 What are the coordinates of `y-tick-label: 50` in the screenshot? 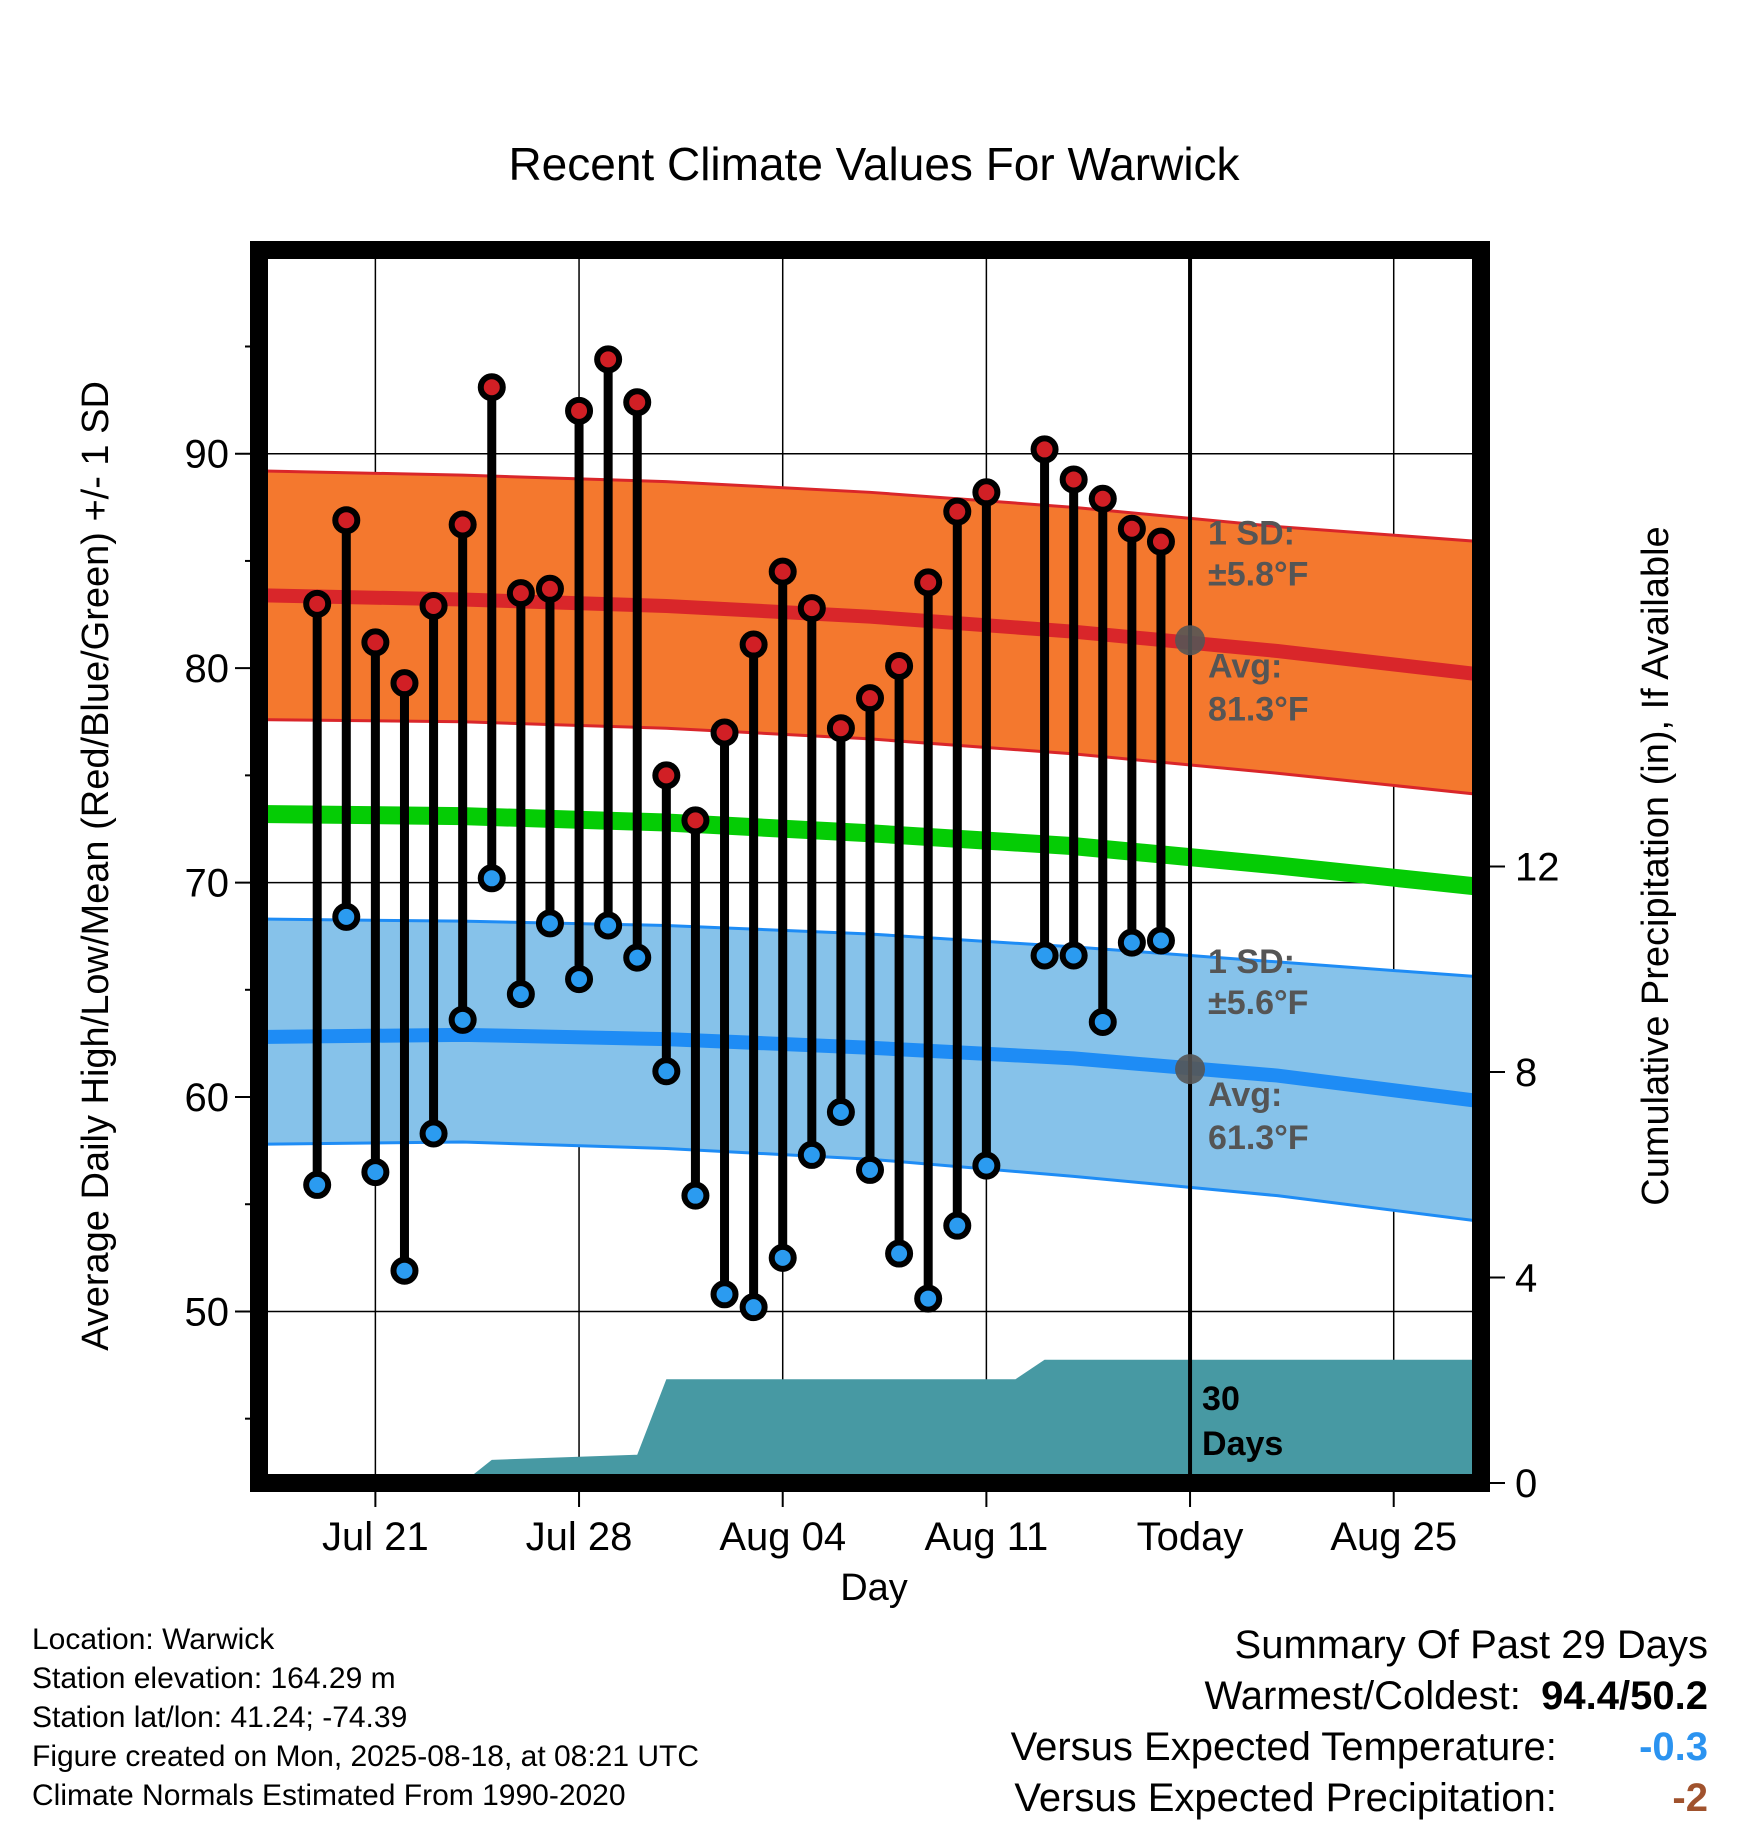 It's located at (207, 1312).